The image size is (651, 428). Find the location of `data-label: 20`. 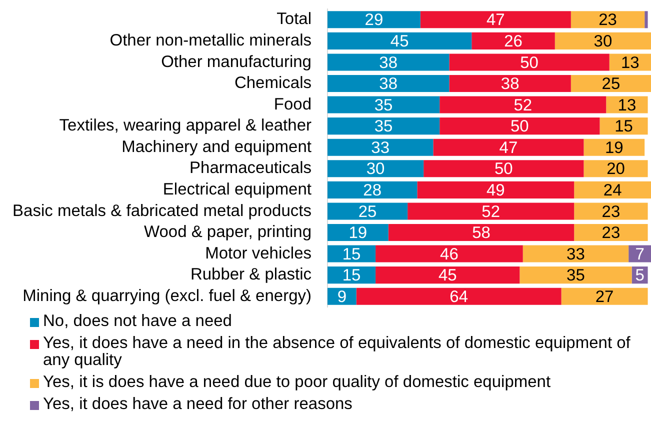

data-label: 20 is located at coordinates (615, 169).